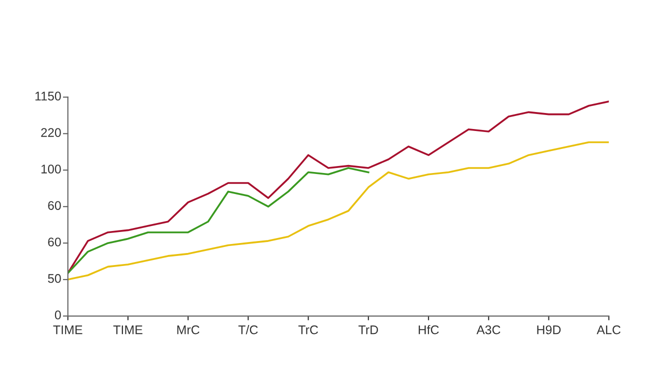 The image size is (672, 384). Describe the element at coordinates (48, 96) in the screenshot. I see `text: 1150` at that location.